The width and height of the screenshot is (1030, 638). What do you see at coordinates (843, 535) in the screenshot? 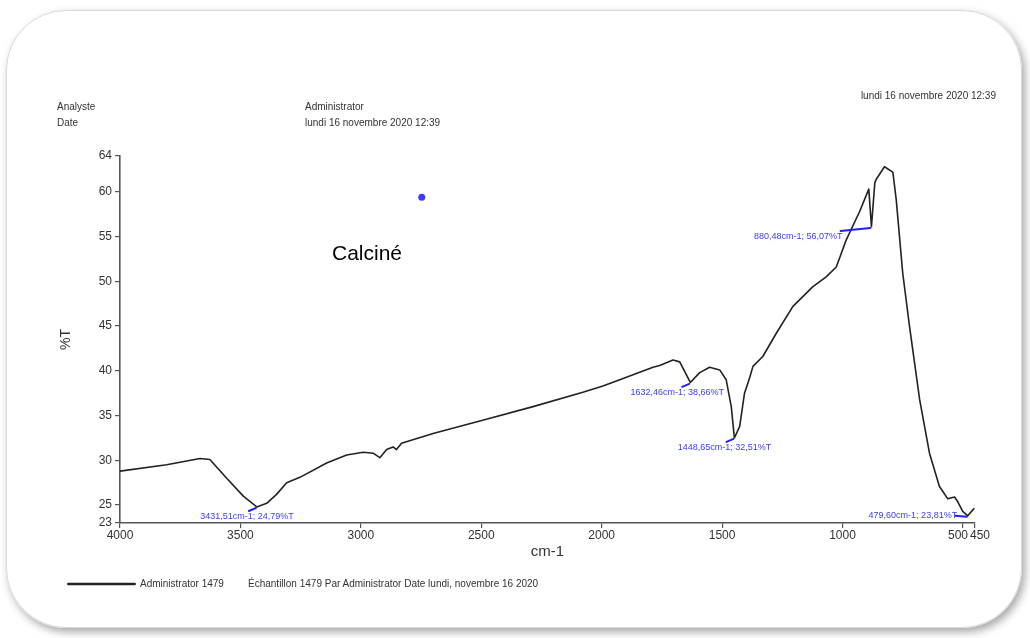
I see `x-tick-label: 1000` at bounding box center [843, 535].